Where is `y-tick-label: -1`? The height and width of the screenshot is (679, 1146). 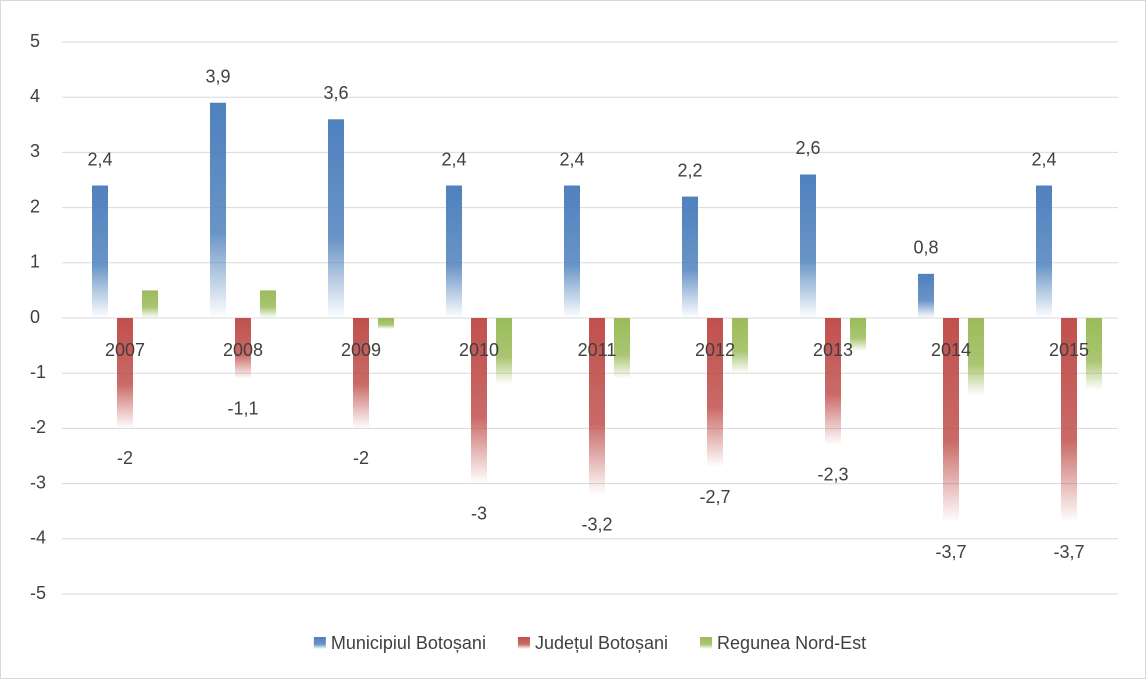 y-tick-label: -1 is located at coordinates (38, 372).